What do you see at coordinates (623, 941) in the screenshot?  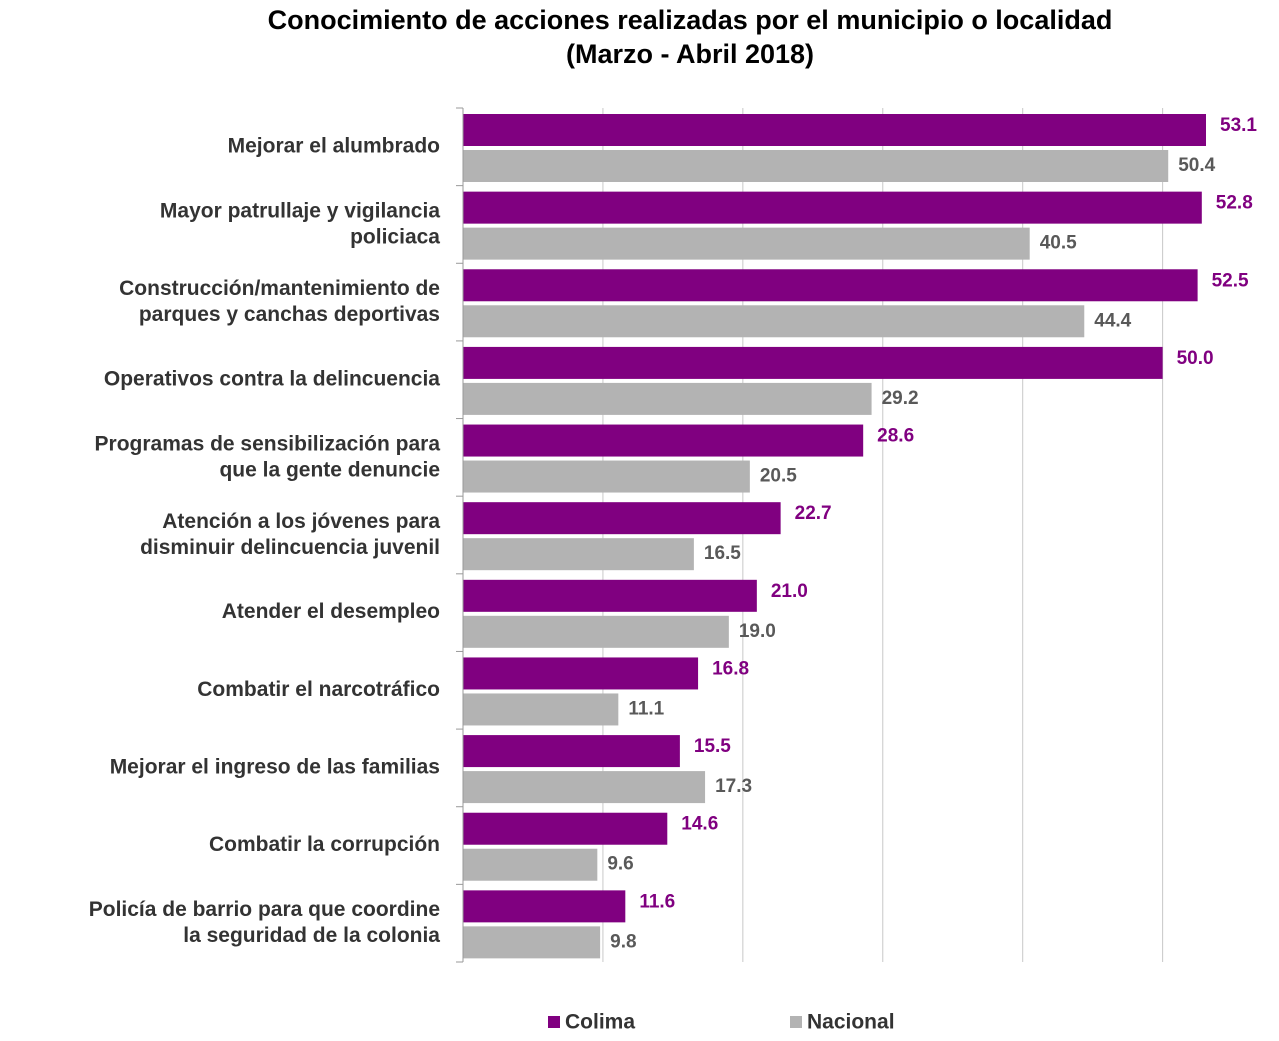 I see `value-label: 9.8` at bounding box center [623, 941].